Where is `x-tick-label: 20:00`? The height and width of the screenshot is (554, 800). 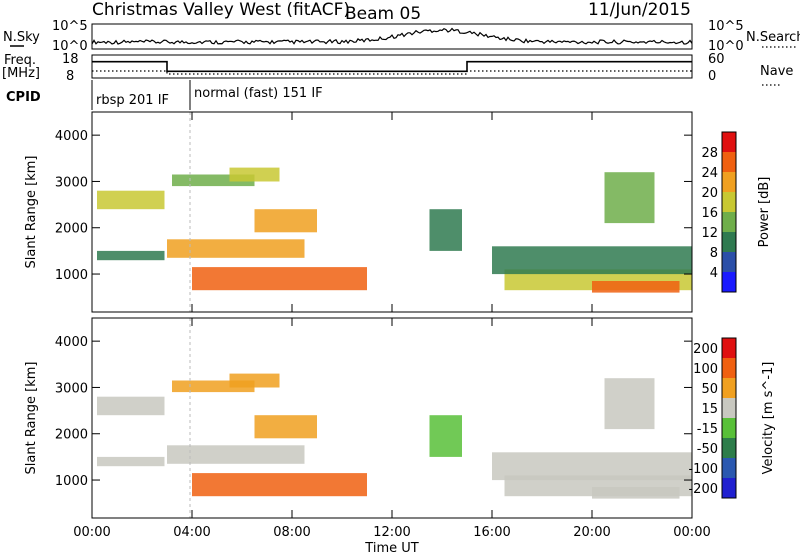
x-tick-label: 20:00 is located at coordinates (591, 532).